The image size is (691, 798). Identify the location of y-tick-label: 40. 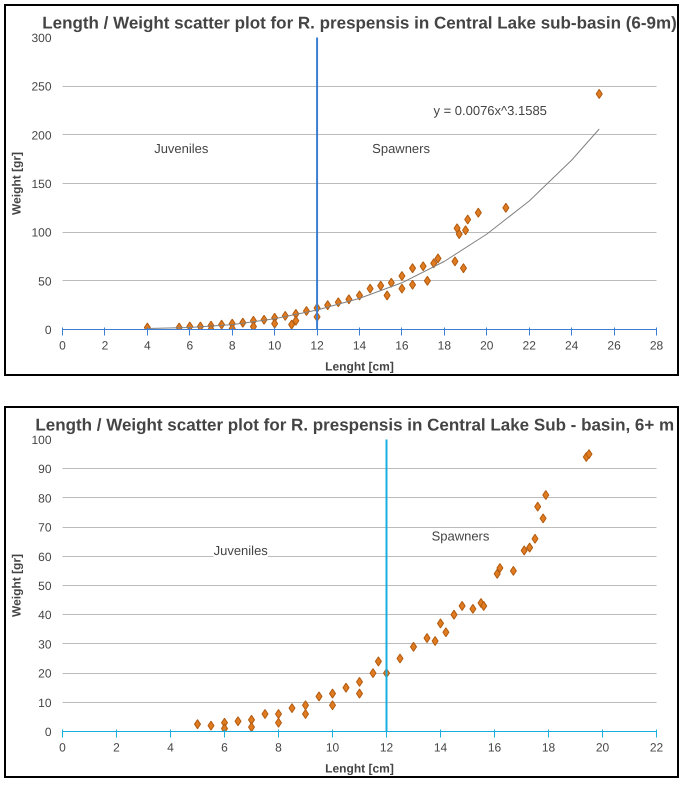
(45, 615).